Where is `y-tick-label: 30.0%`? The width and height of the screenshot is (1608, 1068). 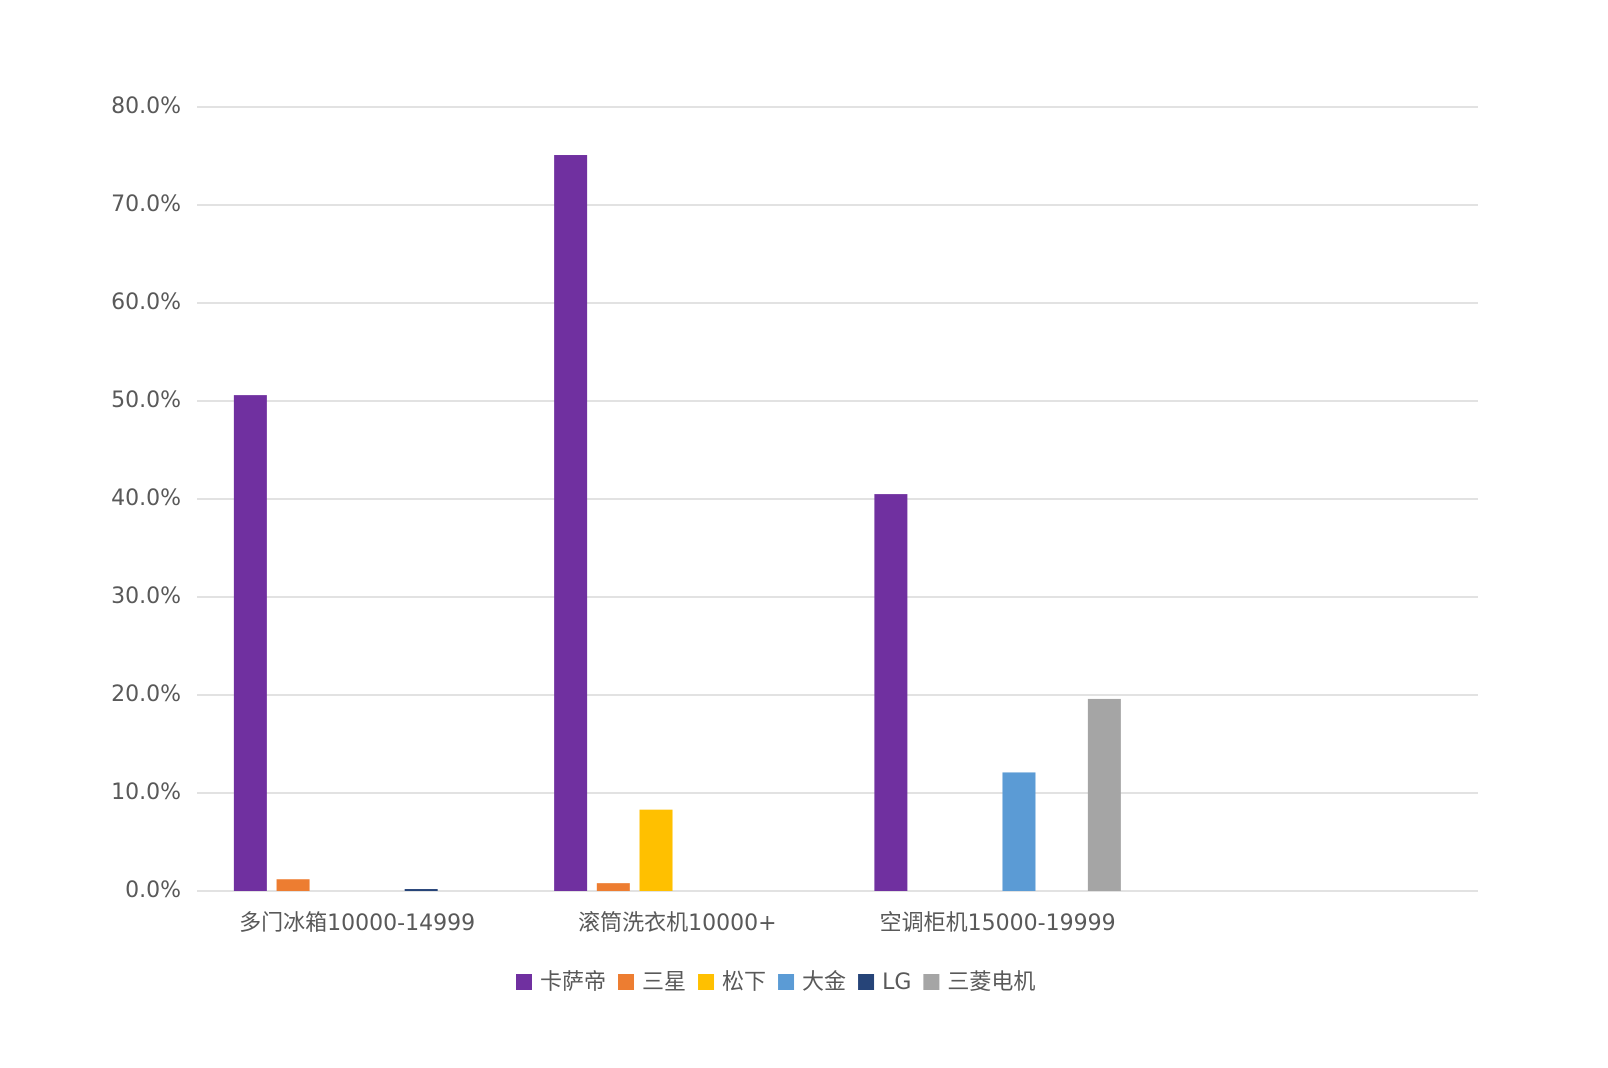 y-tick-label: 30.0% is located at coordinates (146, 596).